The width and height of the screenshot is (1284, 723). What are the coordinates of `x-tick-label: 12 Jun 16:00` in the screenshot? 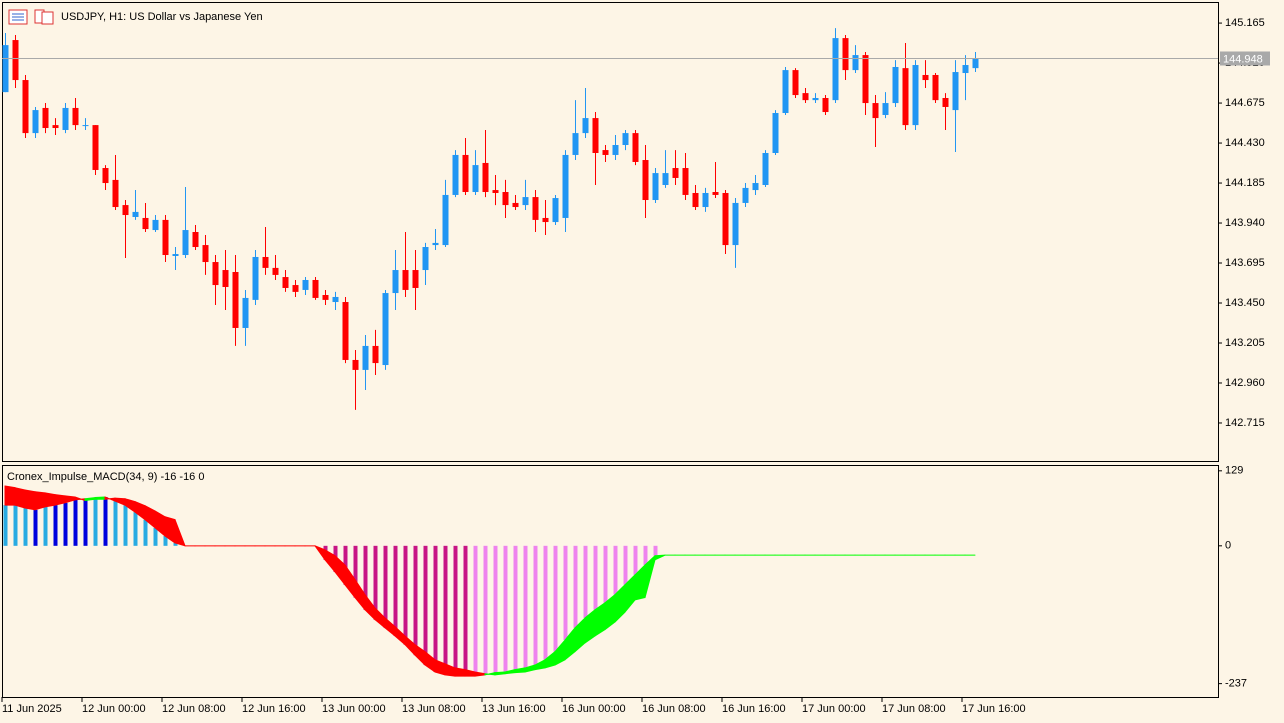 It's located at (274, 709).